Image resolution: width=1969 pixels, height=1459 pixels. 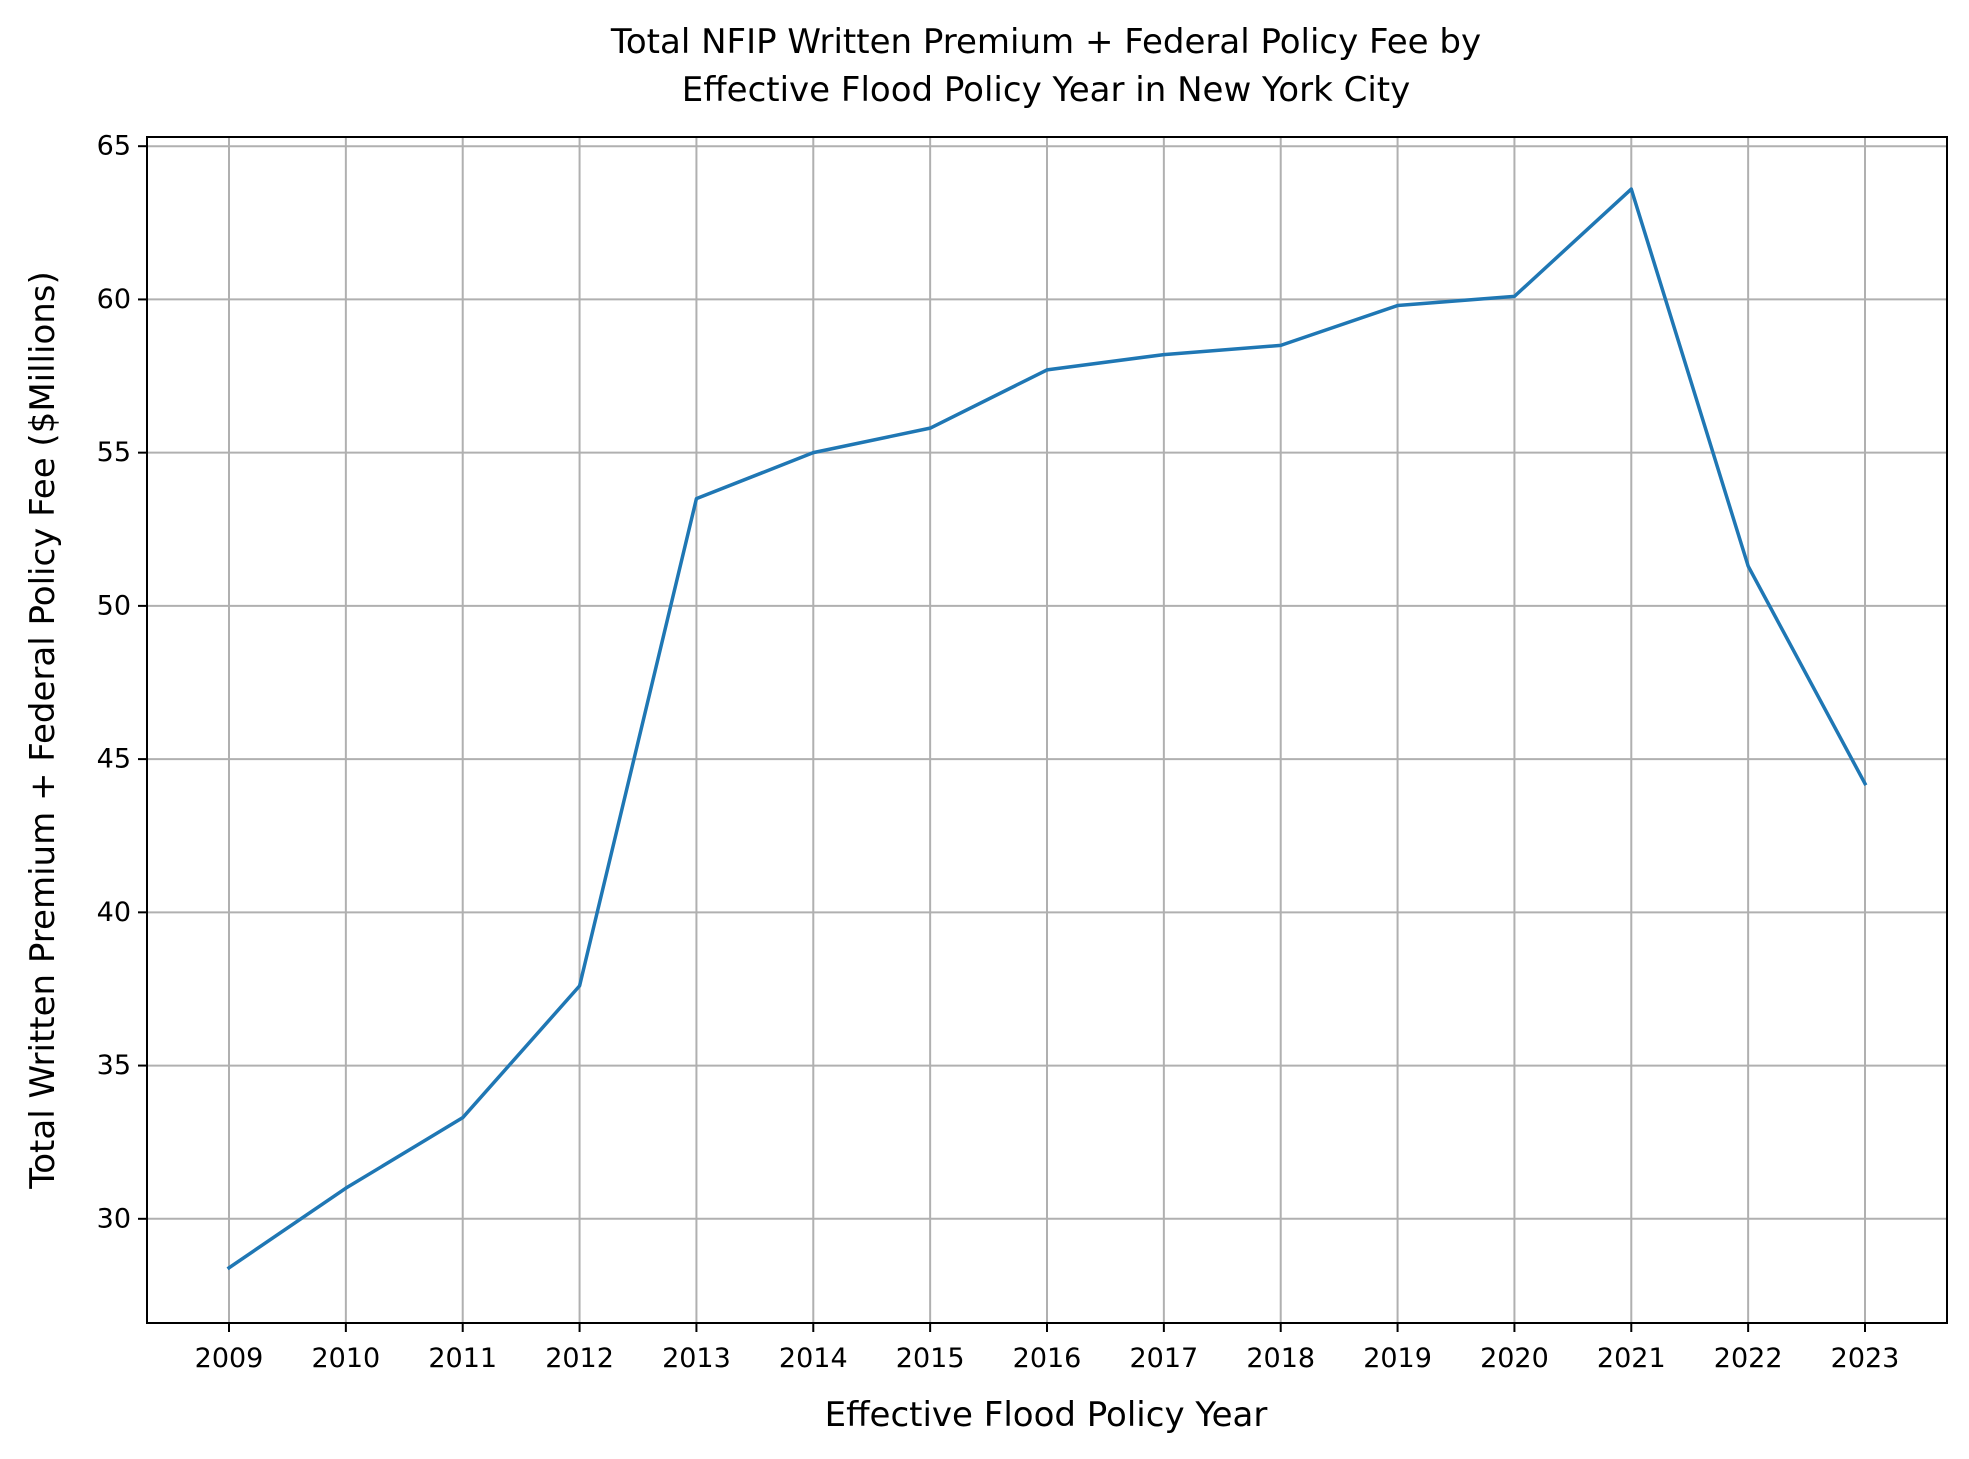 I want to click on x-tick-label: 2021, so click(x=1631, y=1358).